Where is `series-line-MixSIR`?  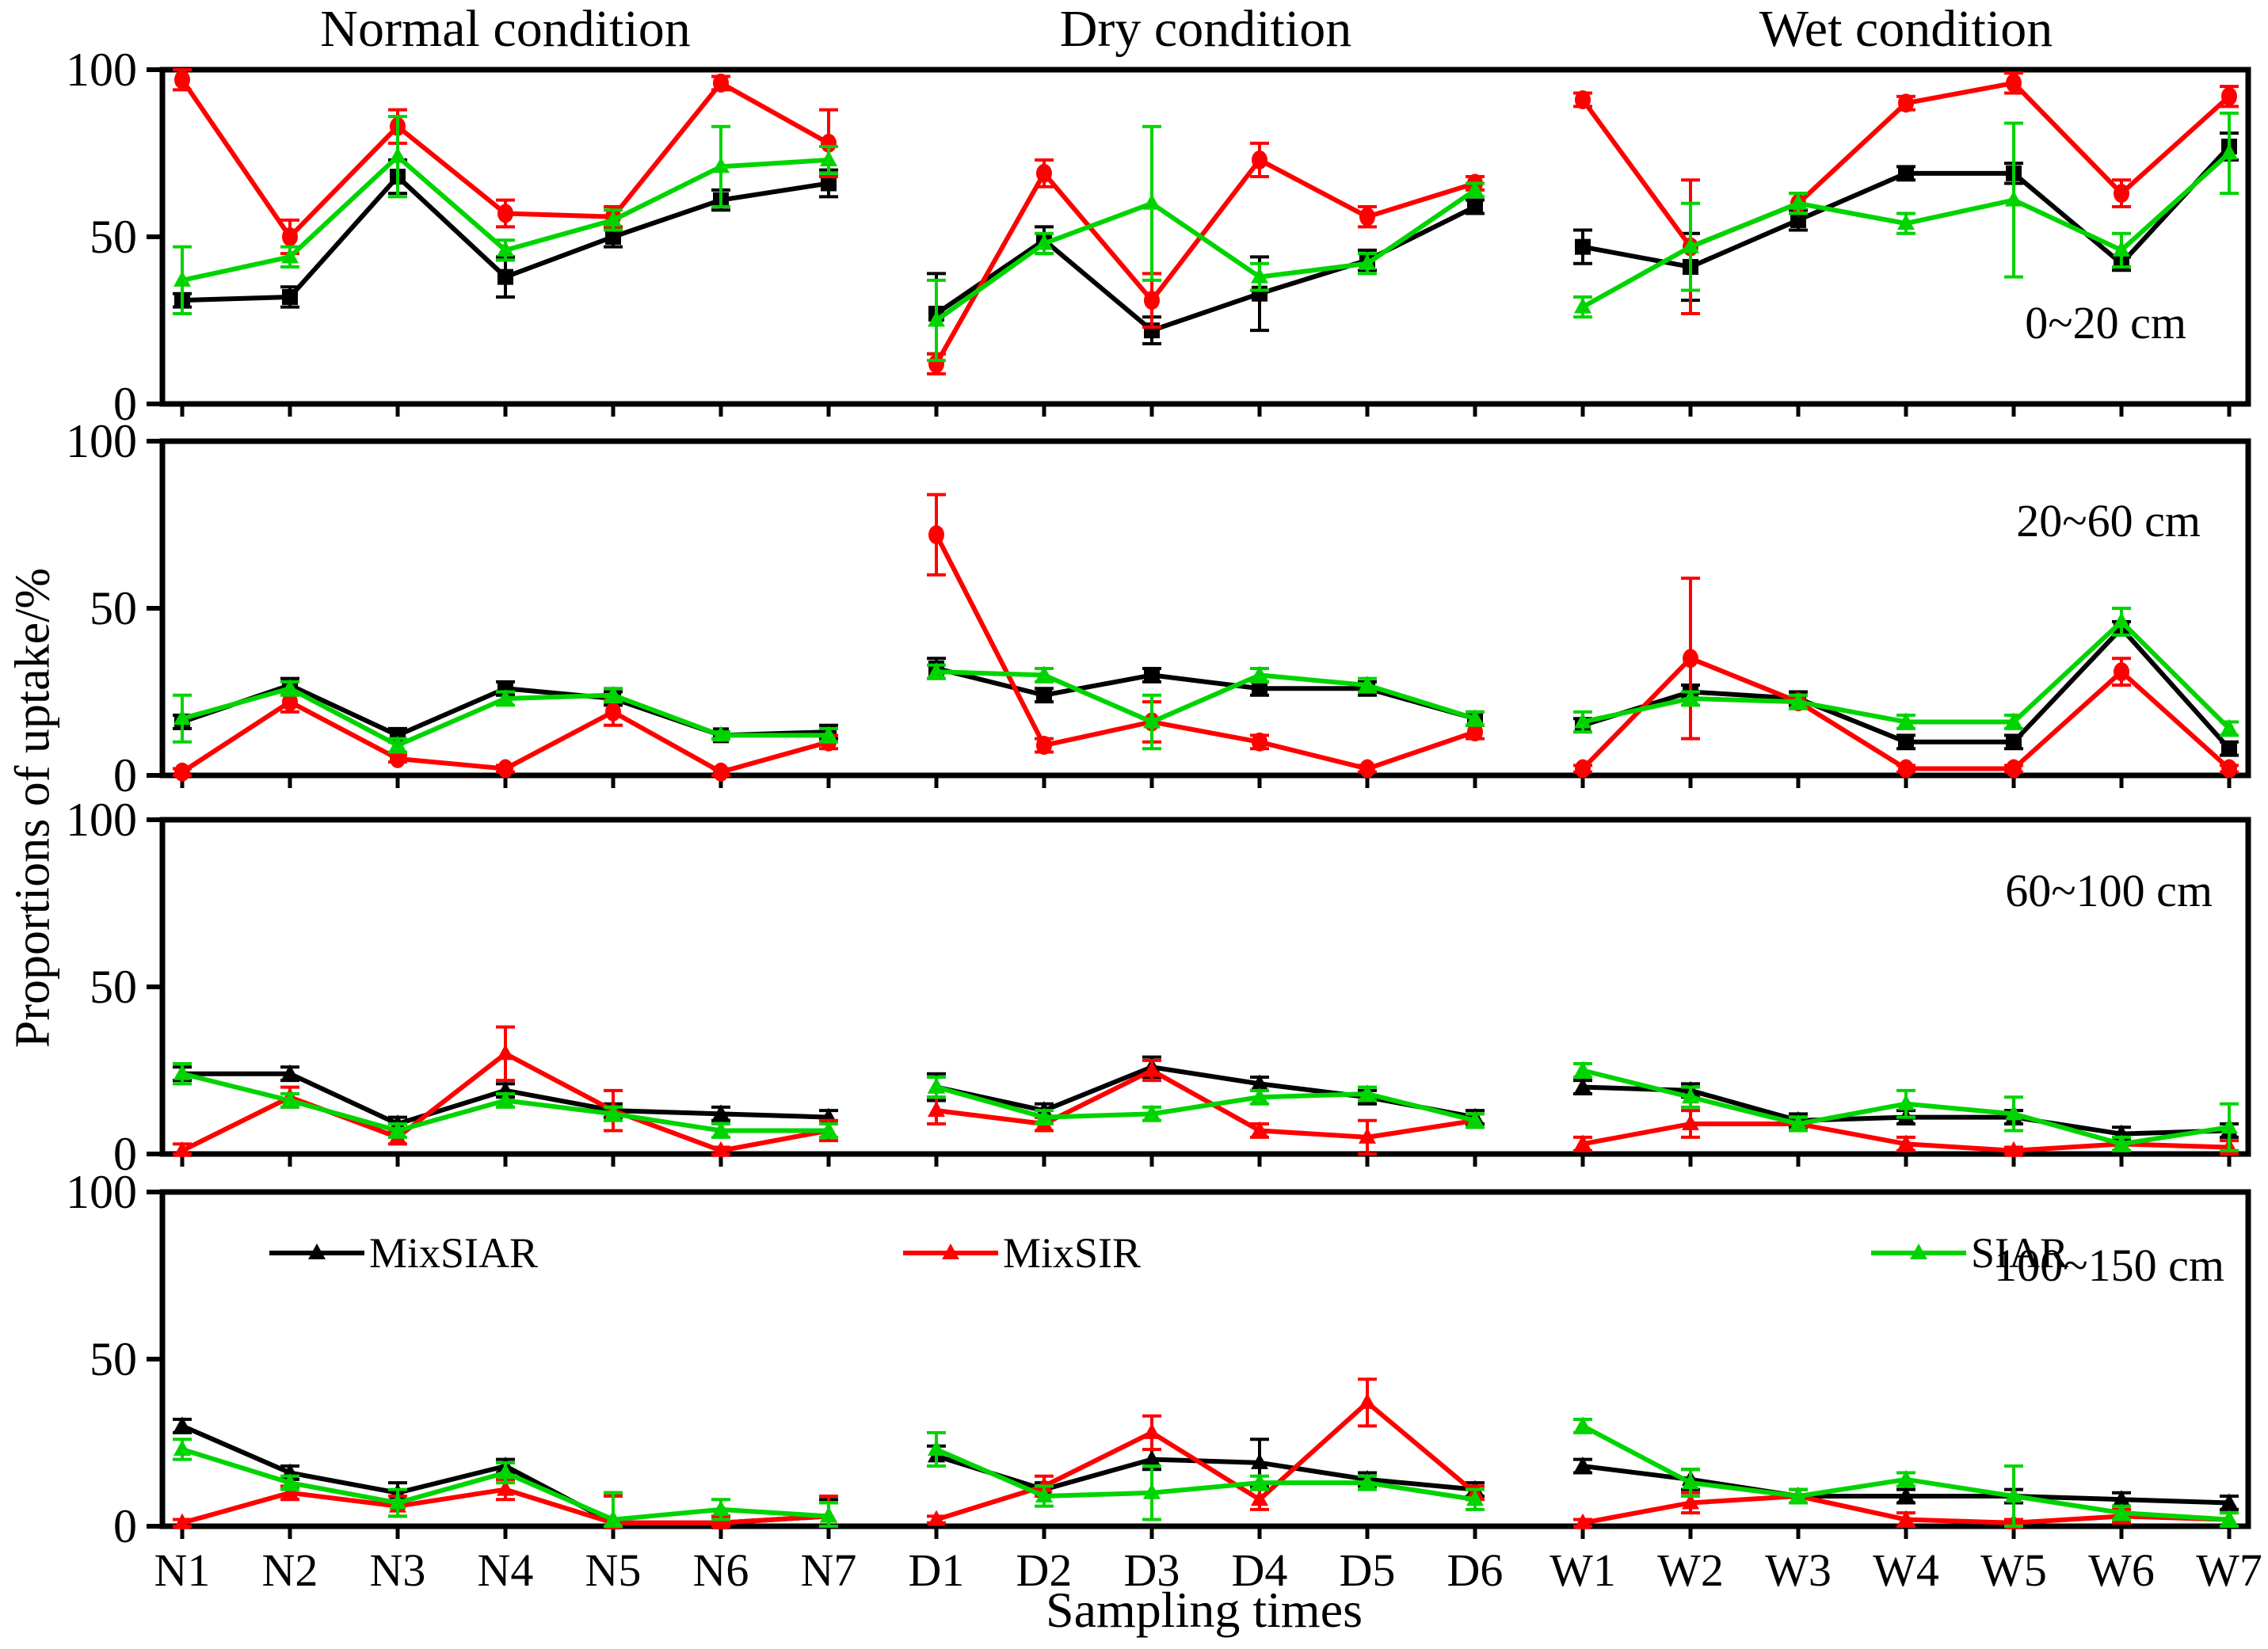 series-line-MixSIR is located at coordinates (1205, 261).